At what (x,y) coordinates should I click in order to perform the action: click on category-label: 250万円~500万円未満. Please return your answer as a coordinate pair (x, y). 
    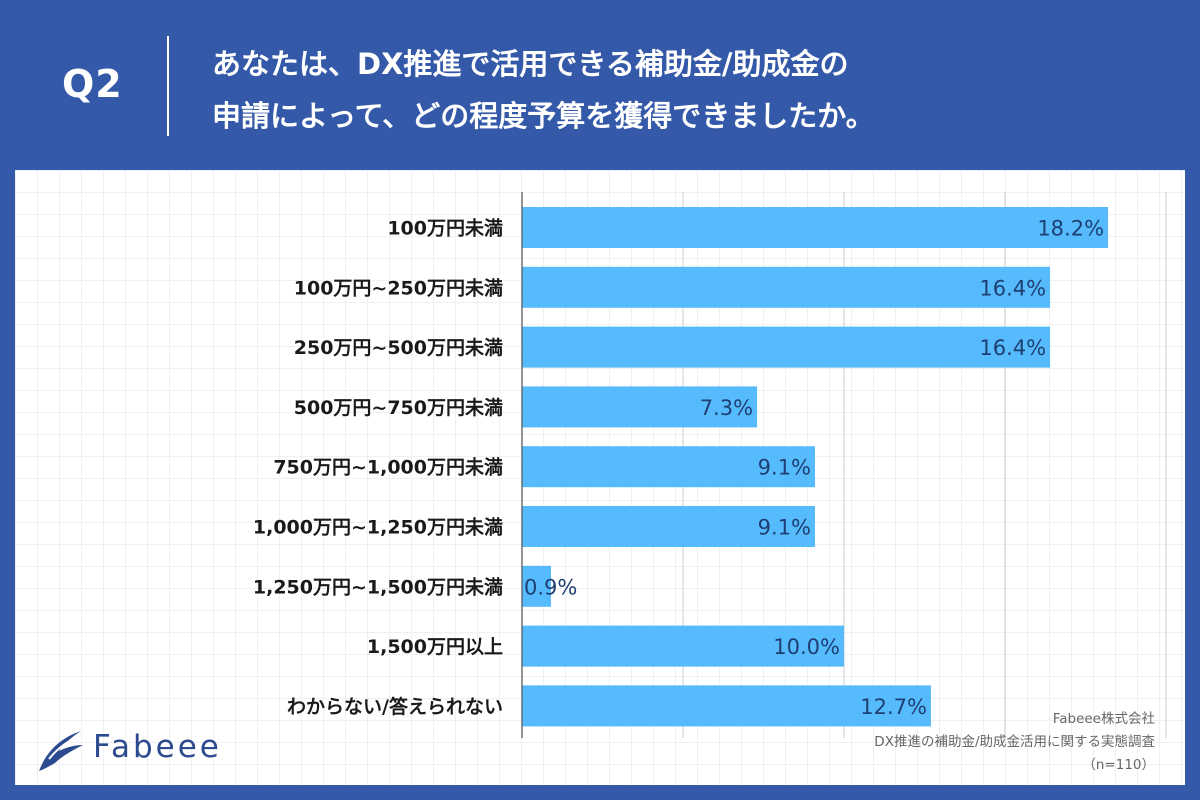
    Looking at the image, I should click on (398, 347).